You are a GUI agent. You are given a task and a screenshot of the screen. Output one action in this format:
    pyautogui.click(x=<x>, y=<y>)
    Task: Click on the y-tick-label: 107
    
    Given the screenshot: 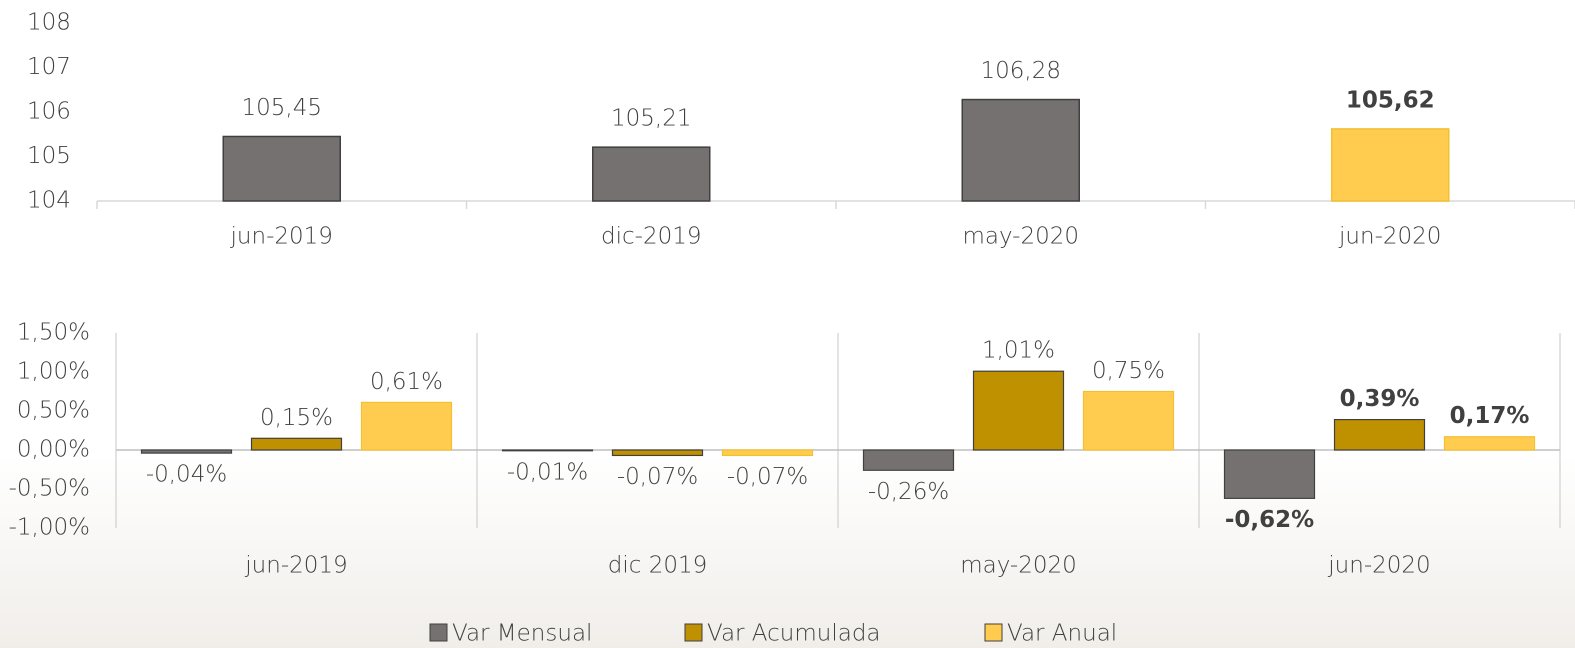 What is the action you would take?
    pyautogui.click(x=49, y=67)
    